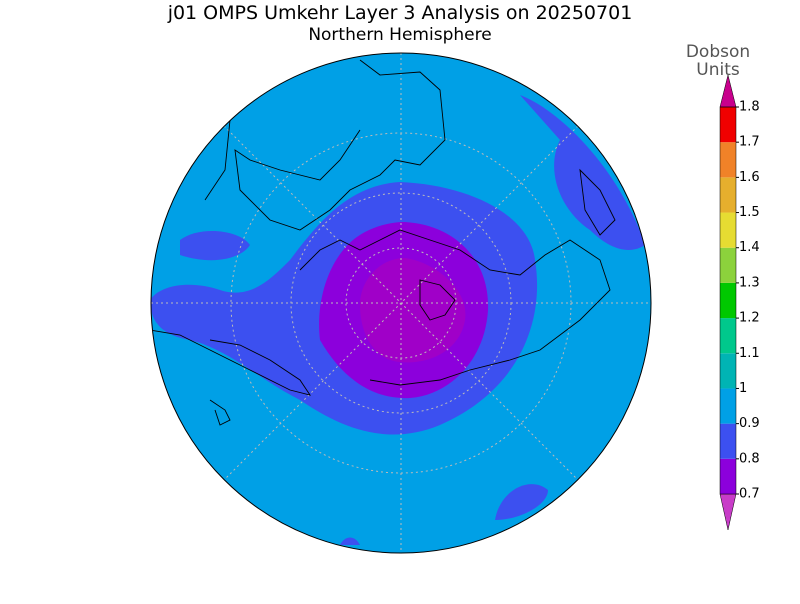  What do you see at coordinates (749, 247) in the screenshot?
I see `colorbar-tick-label: 1.4` at bounding box center [749, 247].